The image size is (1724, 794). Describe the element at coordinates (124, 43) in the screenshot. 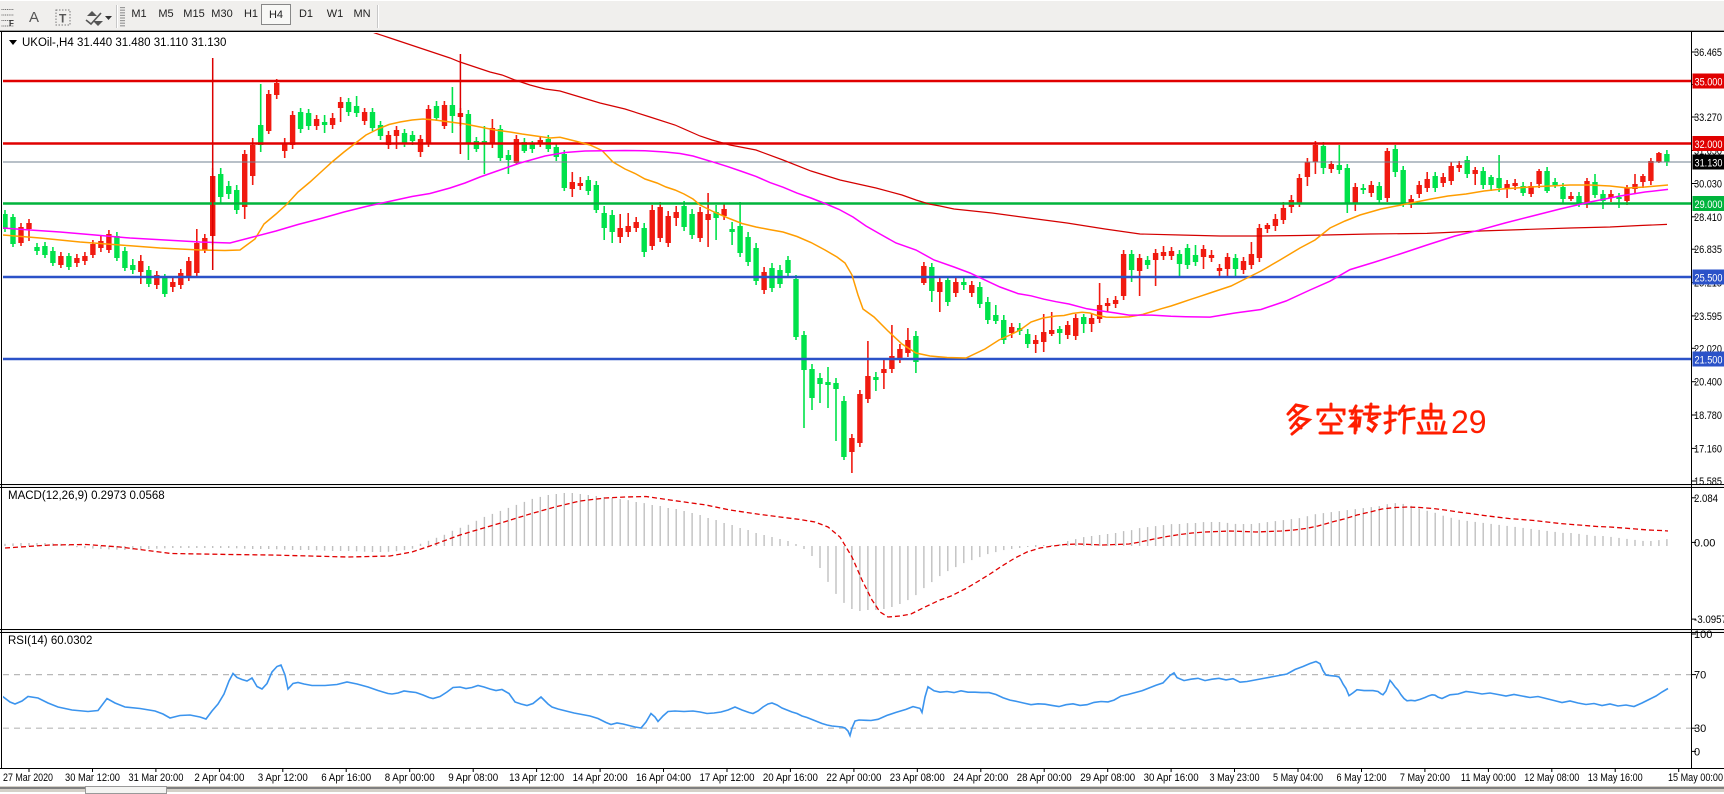

I see `svg-text:UKOil-,H4 31.440 31.480 31.11: UKOil-,H4 31.440 31.480 31.110 31.130` at that location.